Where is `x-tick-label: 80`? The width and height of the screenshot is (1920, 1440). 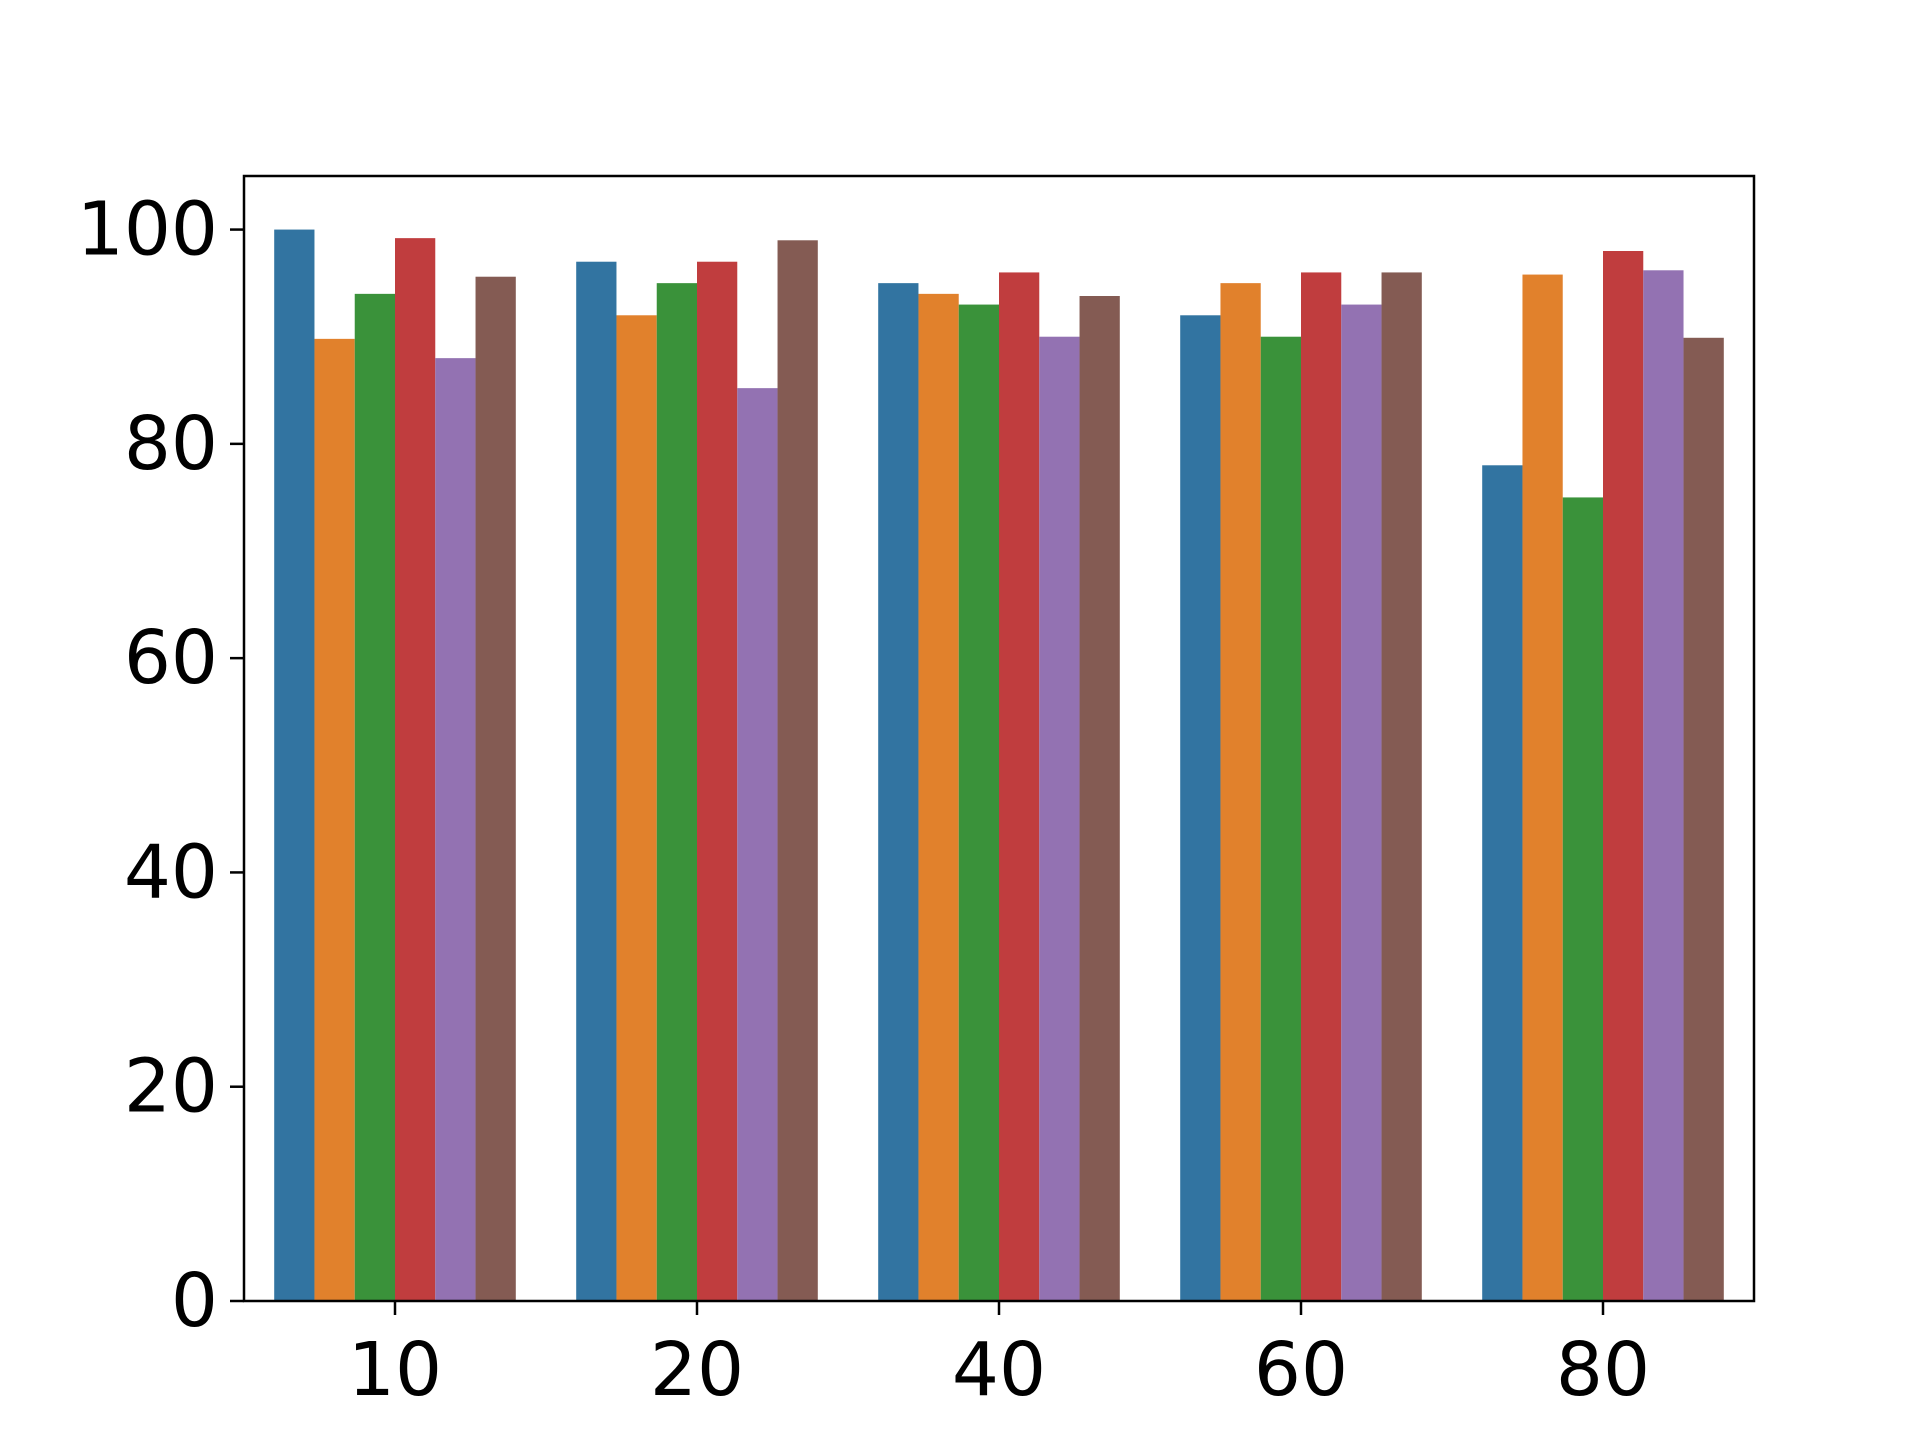 x-tick-label: 80 is located at coordinates (1603, 1370).